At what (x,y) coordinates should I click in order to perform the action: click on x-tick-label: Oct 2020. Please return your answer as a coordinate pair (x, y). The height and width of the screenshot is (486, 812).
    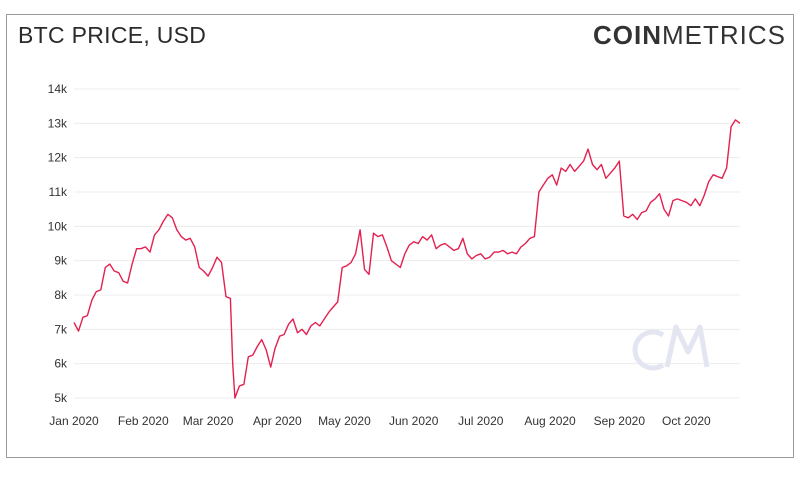
    Looking at the image, I should click on (686, 421).